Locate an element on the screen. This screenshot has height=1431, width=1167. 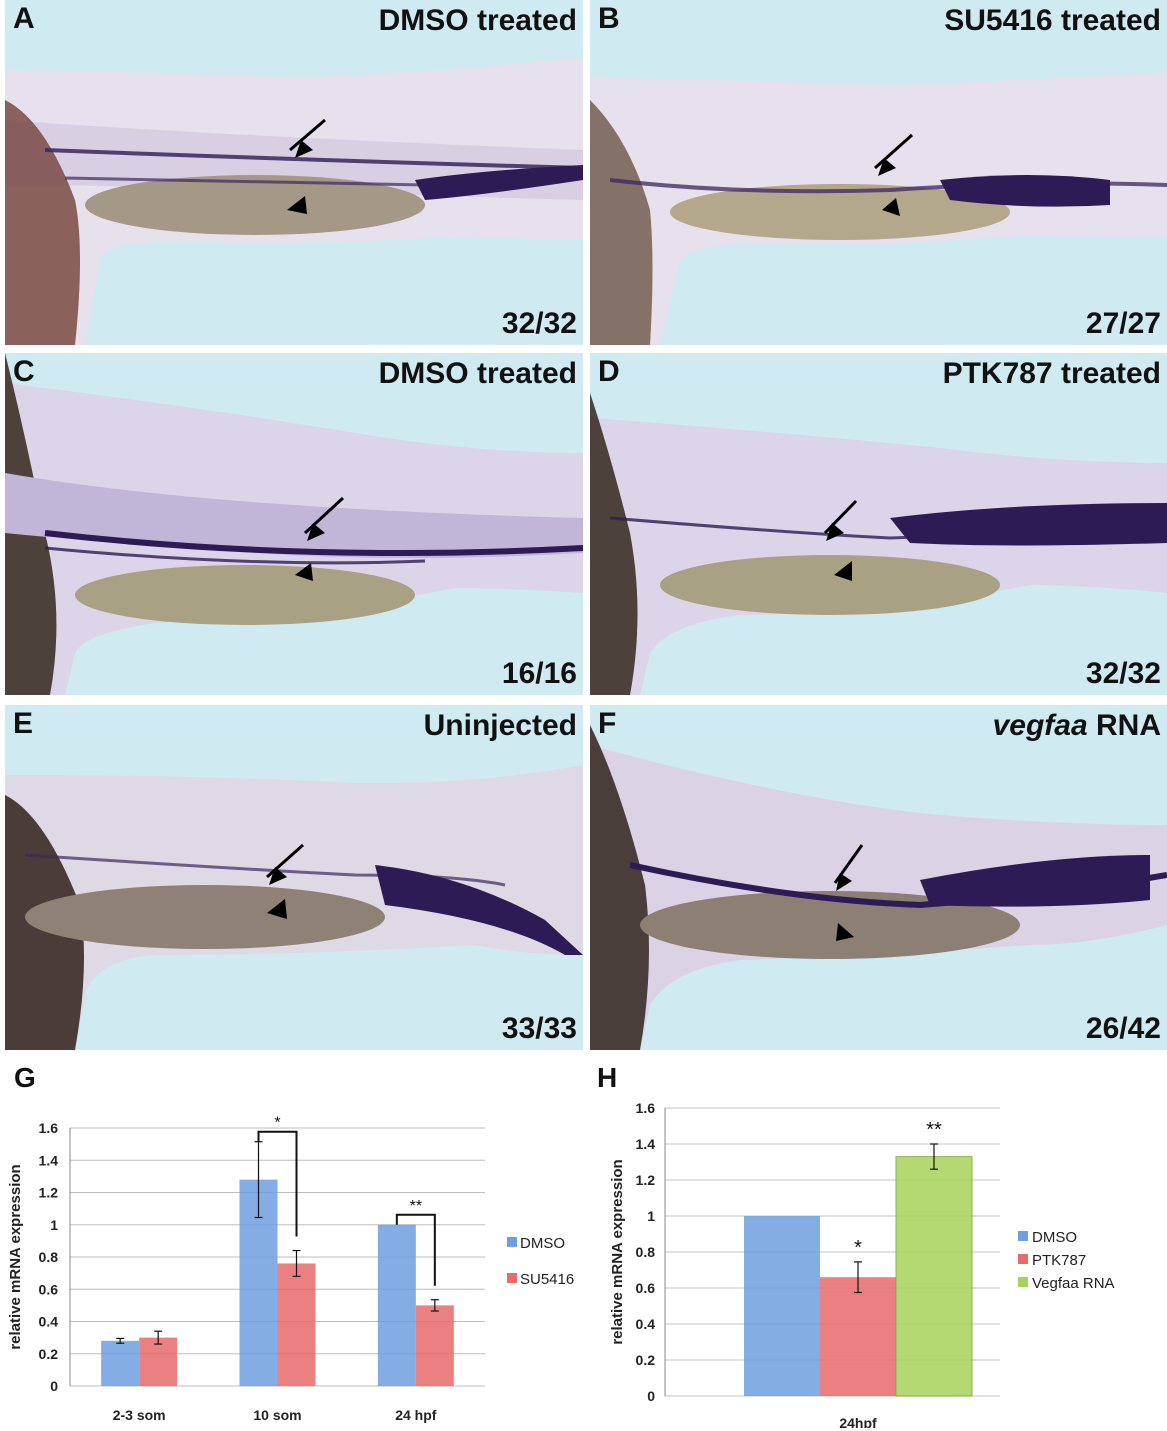
embryo-image-e is located at coordinates (294, 907).